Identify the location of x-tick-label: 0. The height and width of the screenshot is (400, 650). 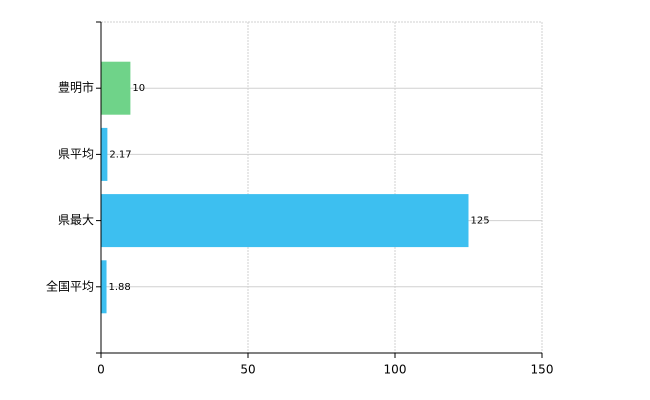
(101, 370).